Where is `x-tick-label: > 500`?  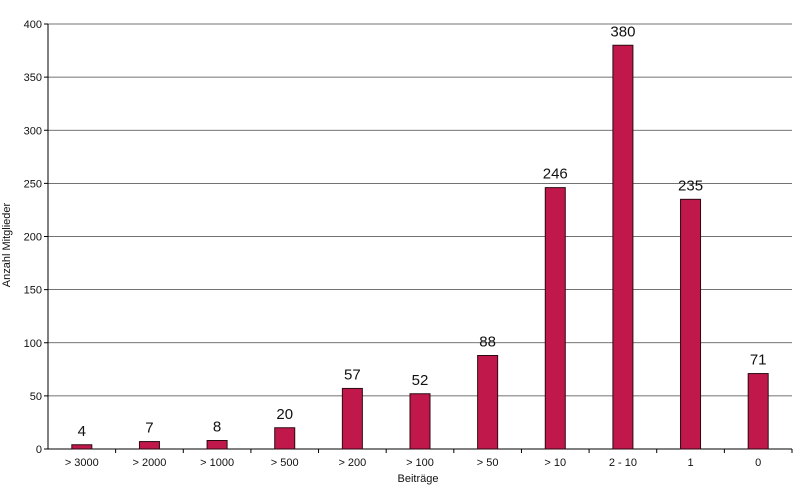
x-tick-label: > 500 is located at coordinates (285, 463).